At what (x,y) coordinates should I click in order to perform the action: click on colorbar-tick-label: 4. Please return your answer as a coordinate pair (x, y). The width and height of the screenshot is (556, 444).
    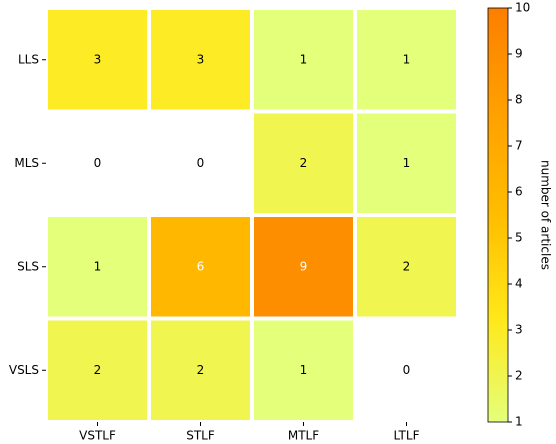
    Looking at the image, I should click on (519, 284).